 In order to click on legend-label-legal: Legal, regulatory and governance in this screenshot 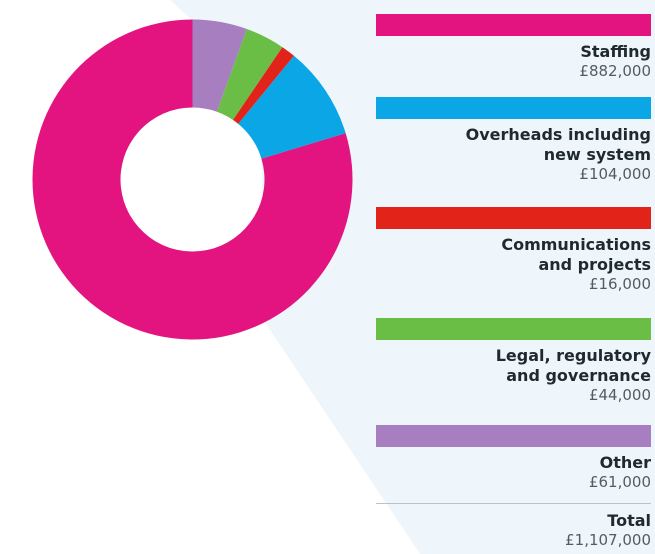, I will do `click(513, 366)`.